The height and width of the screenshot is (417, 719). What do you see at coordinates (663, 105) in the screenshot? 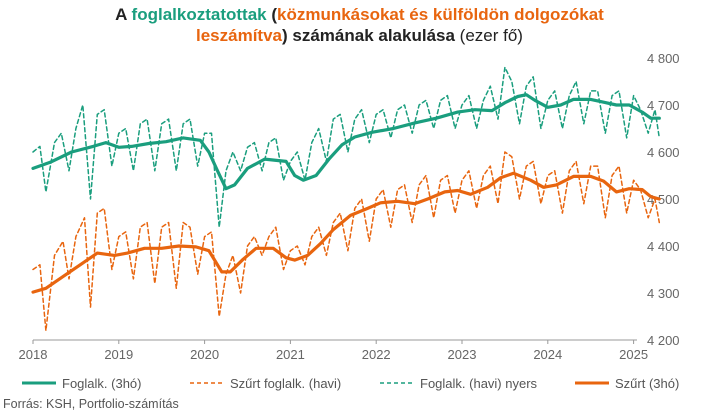
I see `y-tick-label: 4 700` at bounding box center [663, 105].